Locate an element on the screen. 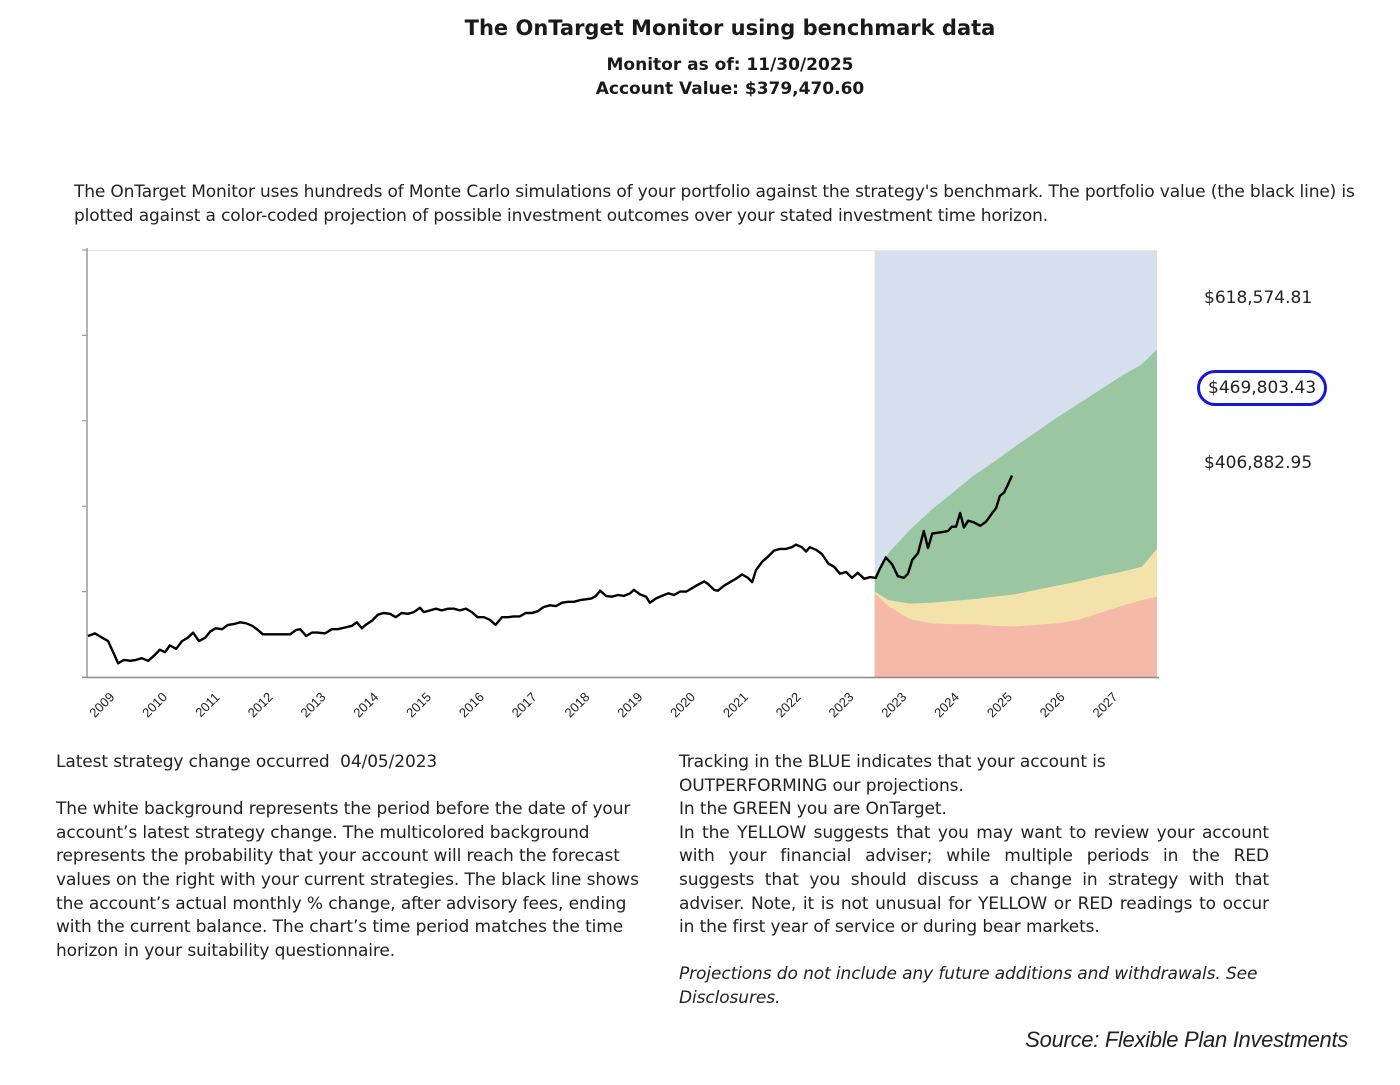 This screenshot has width=1400, height=1085. x-tick-label: 2021 is located at coordinates (735, 704).